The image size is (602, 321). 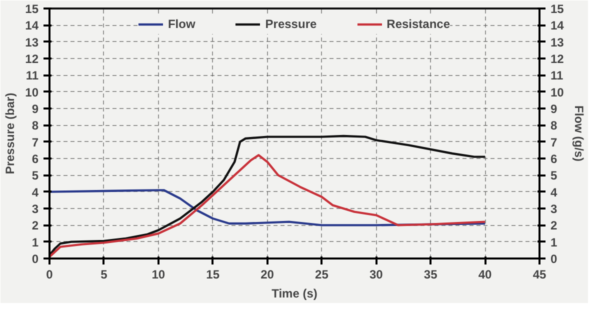 I want to click on y2-tick-label: 8, so click(x=554, y=125).